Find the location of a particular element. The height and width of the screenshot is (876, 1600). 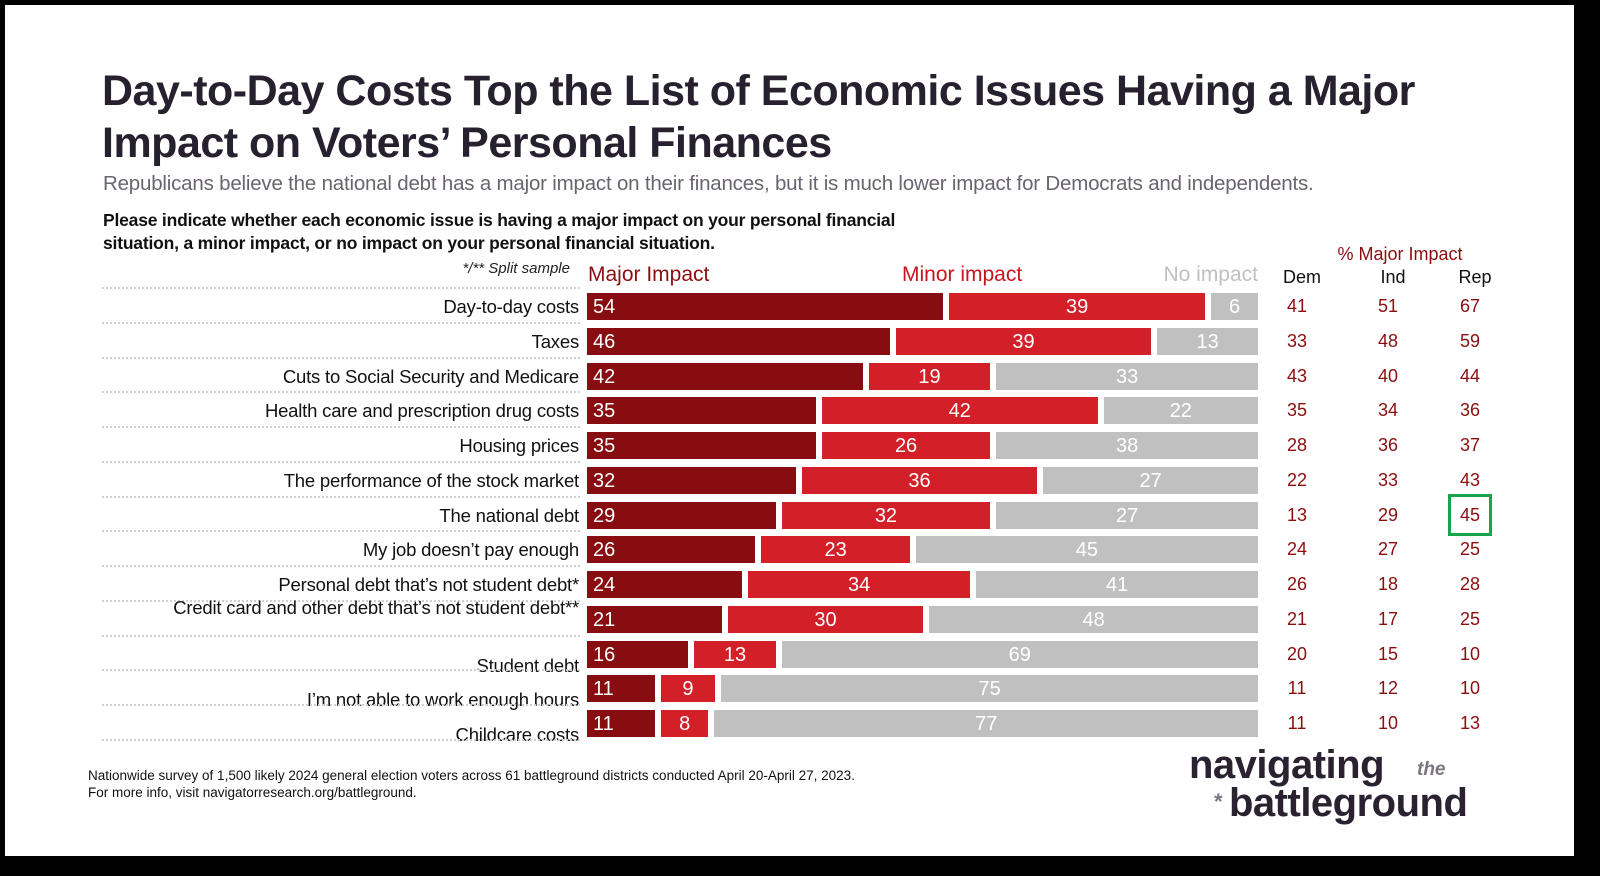

party-value-dem: 28 is located at coordinates (1297, 445).